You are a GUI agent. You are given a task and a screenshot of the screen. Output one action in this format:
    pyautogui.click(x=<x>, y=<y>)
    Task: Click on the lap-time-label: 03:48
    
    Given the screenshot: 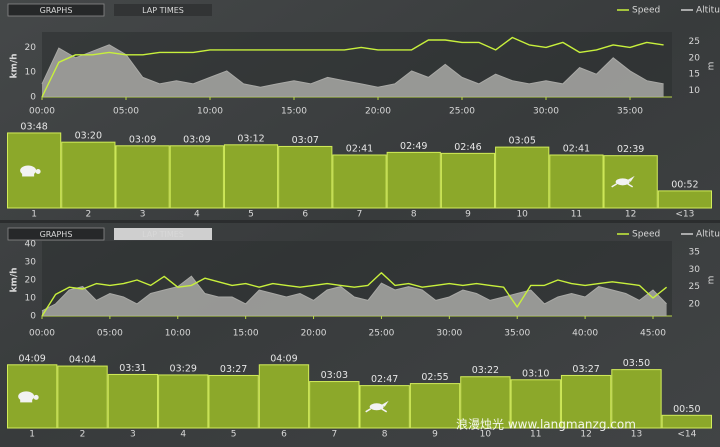 What is the action you would take?
    pyautogui.click(x=33, y=126)
    